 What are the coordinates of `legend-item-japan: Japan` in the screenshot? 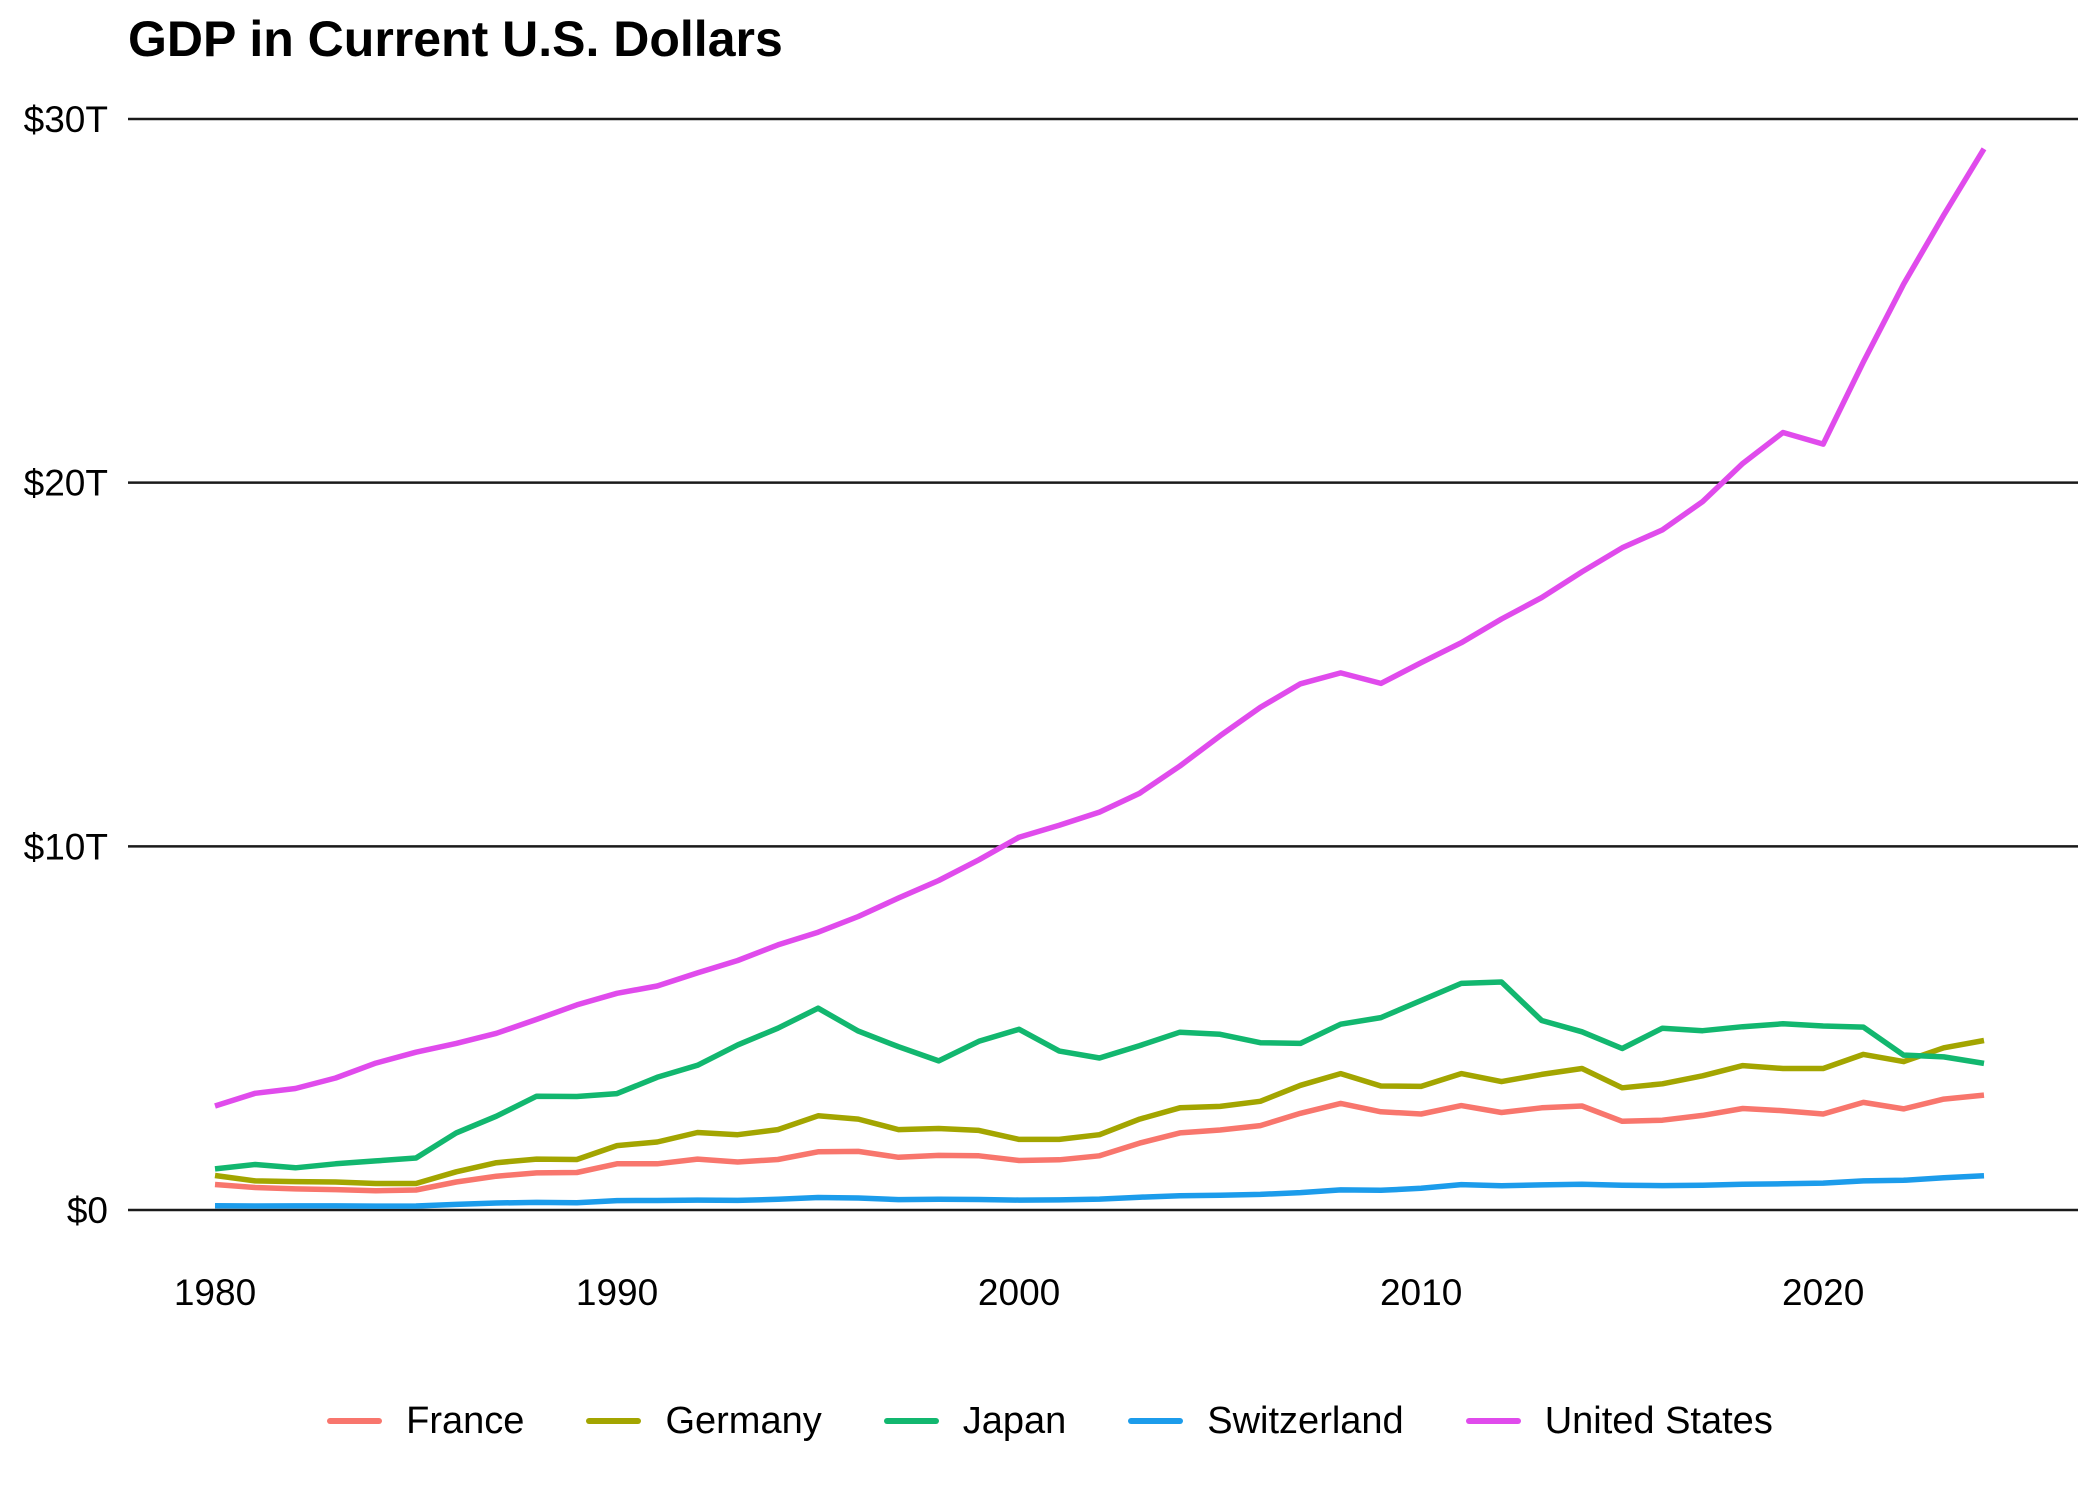 It's located at (975, 1421).